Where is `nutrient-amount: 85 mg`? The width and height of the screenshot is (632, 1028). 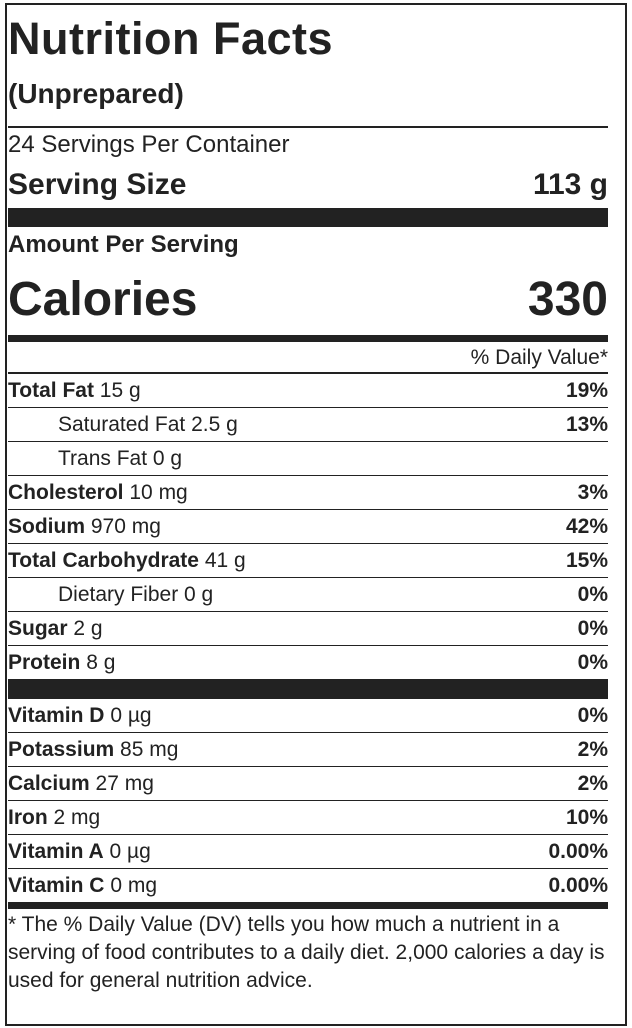 nutrient-amount: 85 mg is located at coordinates (149, 749).